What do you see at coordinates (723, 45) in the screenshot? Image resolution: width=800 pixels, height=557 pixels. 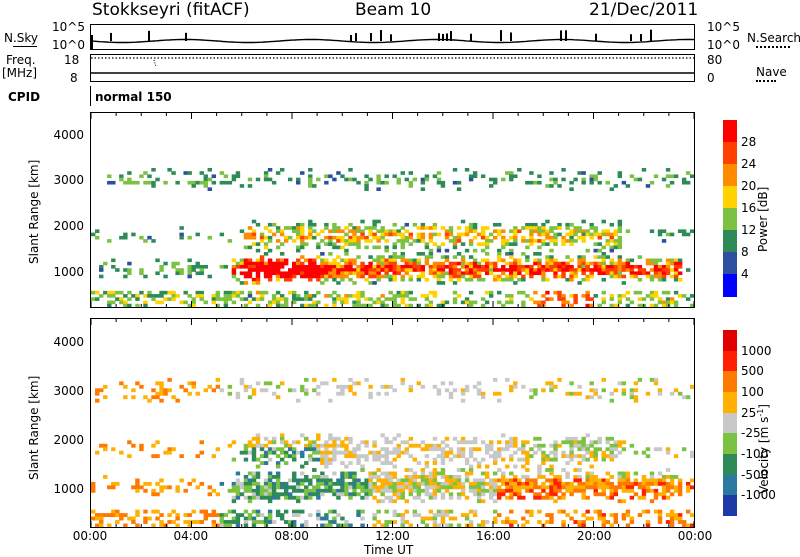 I see `nsearch-tick-bottom: 10^0` at bounding box center [723, 45].